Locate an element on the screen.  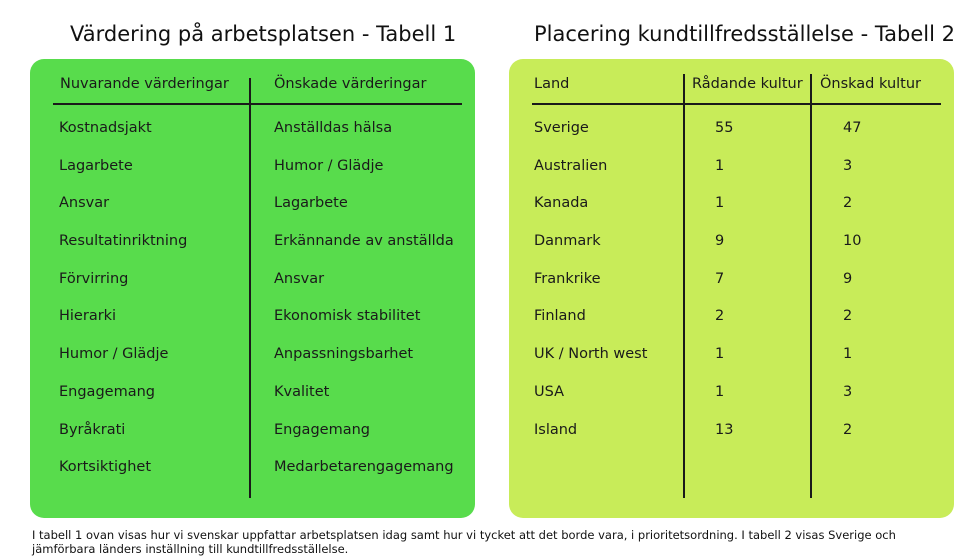
table1-header-current: Nuvarande värderingar is located at coordinates (144, 84).